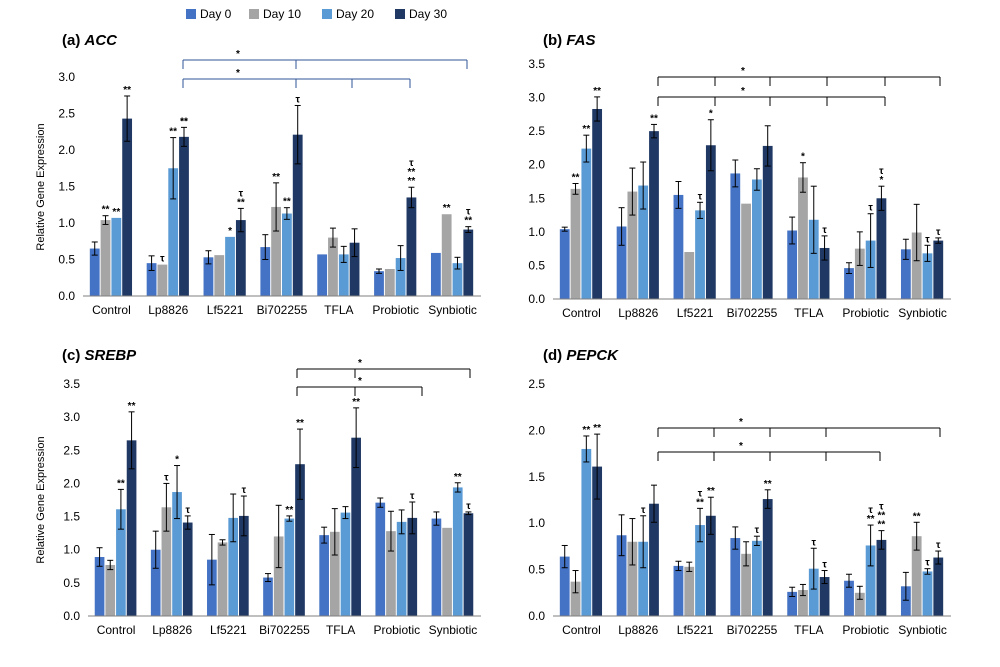 Image resolution: width=1000 pixels, height=667 pixels. Describe the element at coordinates (592, 355) in the screenshot. I see `chart-title-gene: PEPCK` at that location.